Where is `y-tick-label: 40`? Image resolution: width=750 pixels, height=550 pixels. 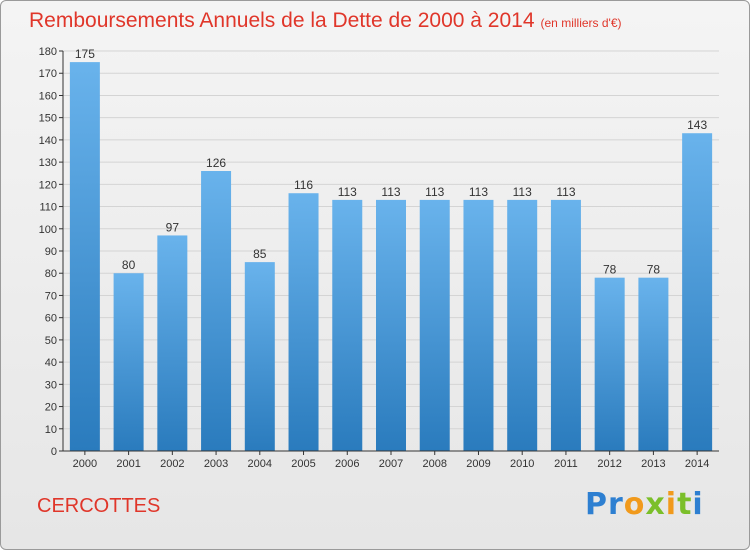
y-tick-label: 40 is located at coordinates (51, 363).